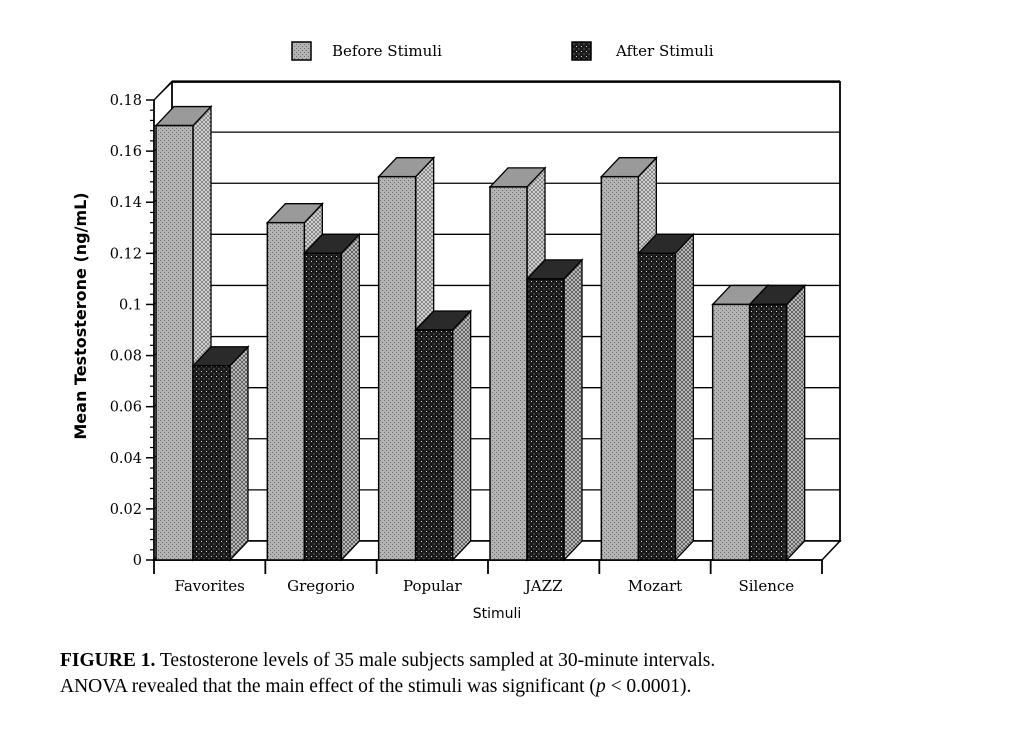 The height and width of the screenshot is (741, 1024). What do you see at coordinates (80, 315) in the screenshot?
I see `y-axis-title: Mean Testosterone (ng/mL)` at bounding box center [80, 315].